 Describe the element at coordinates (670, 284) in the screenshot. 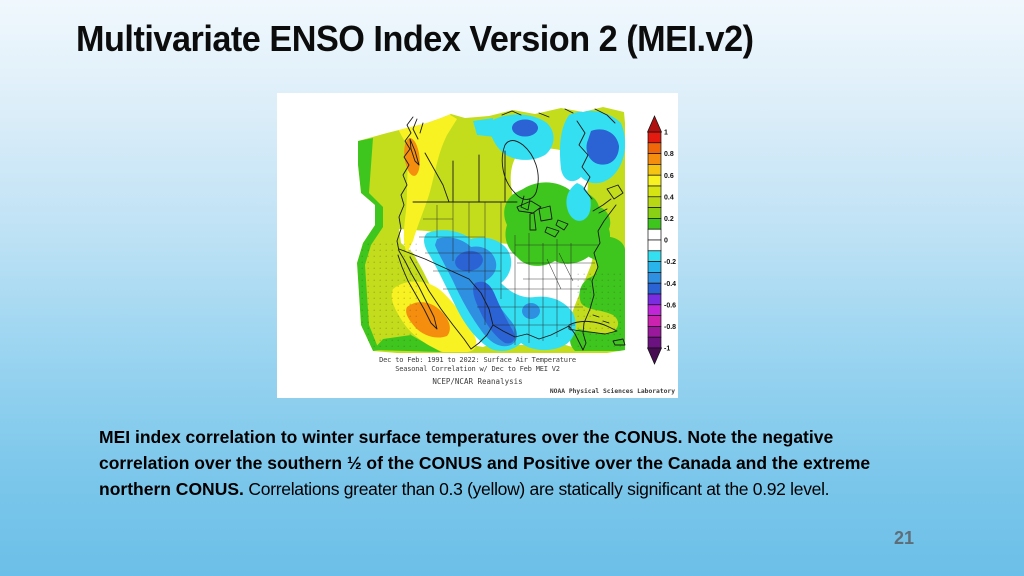

I see `svg-text: -0.4` at that location.